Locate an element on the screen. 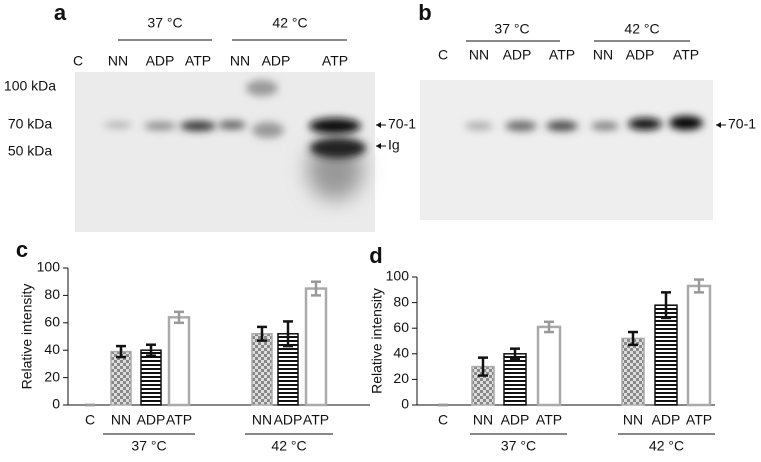 Image resolution: width=761 pixels, height=462 pixels. marker-label: 70 kDa is located at coordinates (30, 124).